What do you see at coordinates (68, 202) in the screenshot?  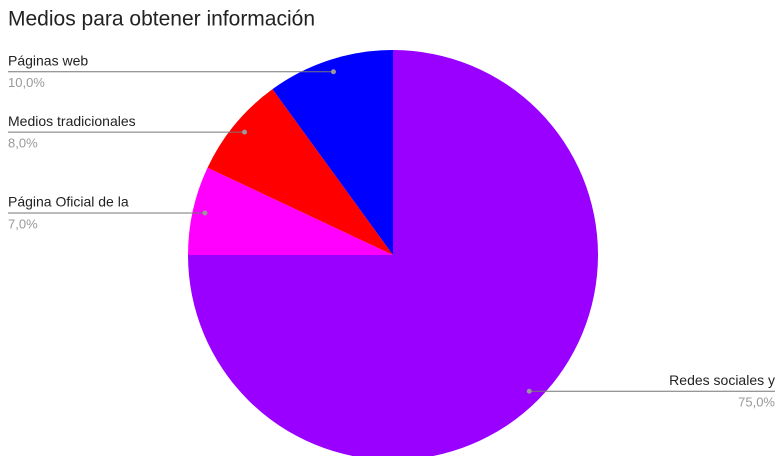 I see `slice-label: Página Oficial de la` at bounding box center [68, 202].